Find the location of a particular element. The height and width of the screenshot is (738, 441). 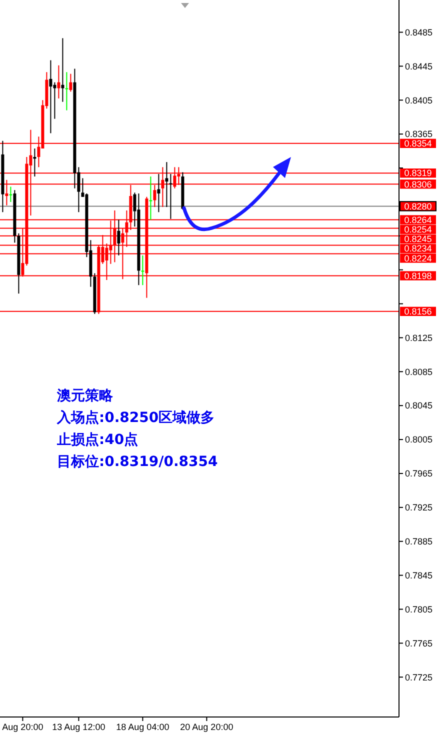

ref-line-label: 0.8264 is located at coordinates (418, 219).